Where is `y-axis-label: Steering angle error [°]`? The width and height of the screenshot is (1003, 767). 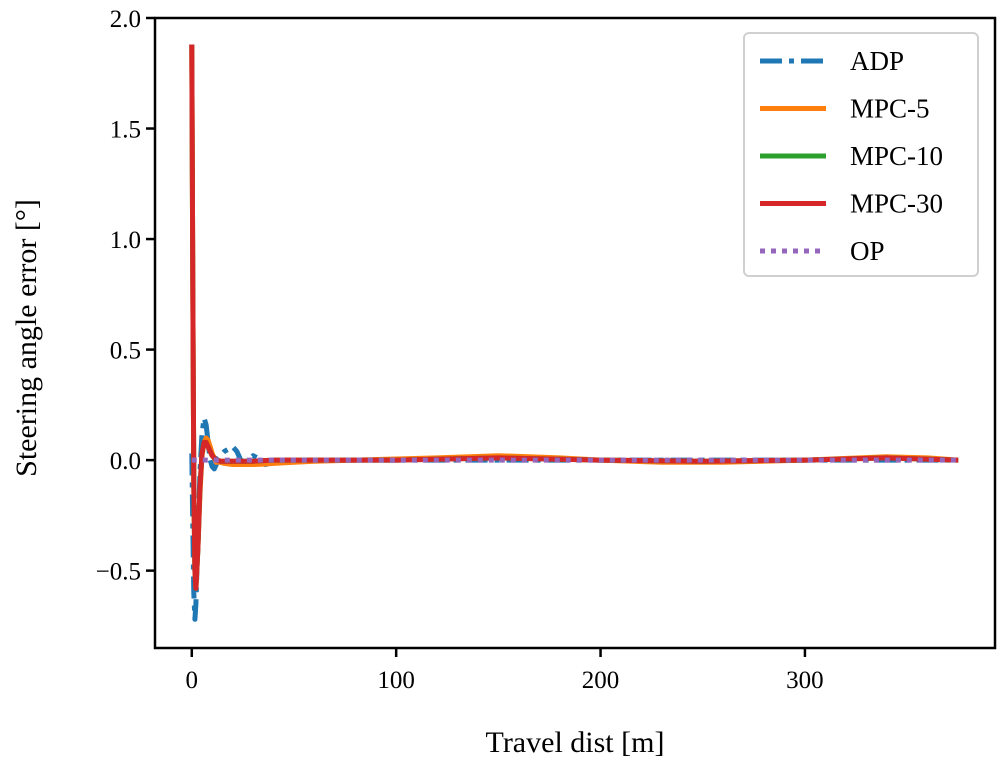
y-axis-label: Steering angle error [°] is located at coordinates (26, 338).